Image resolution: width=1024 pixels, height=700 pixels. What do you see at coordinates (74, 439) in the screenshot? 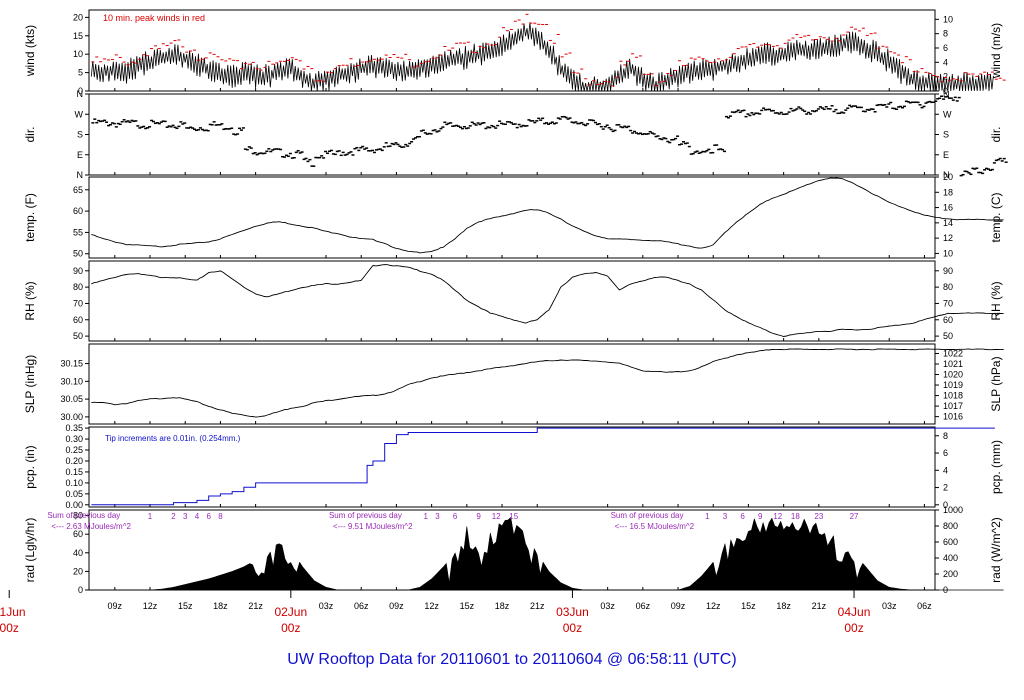
I see `y-tick-label: 0.30` at bounding box center [74, 439].